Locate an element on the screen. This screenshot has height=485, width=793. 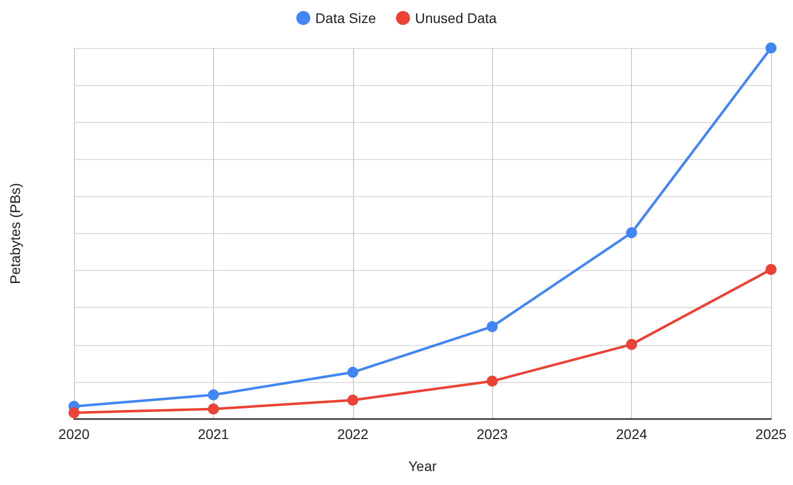
x-axis-title: Year is located at coordinates (422, 466).